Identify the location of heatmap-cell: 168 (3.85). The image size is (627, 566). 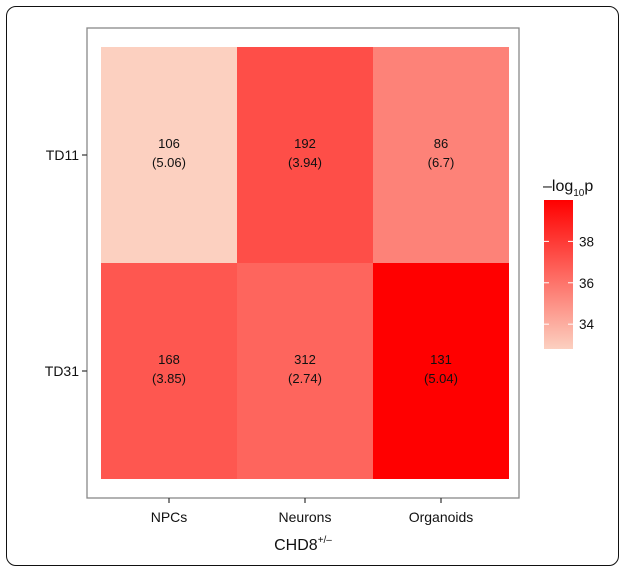
(169, 371).